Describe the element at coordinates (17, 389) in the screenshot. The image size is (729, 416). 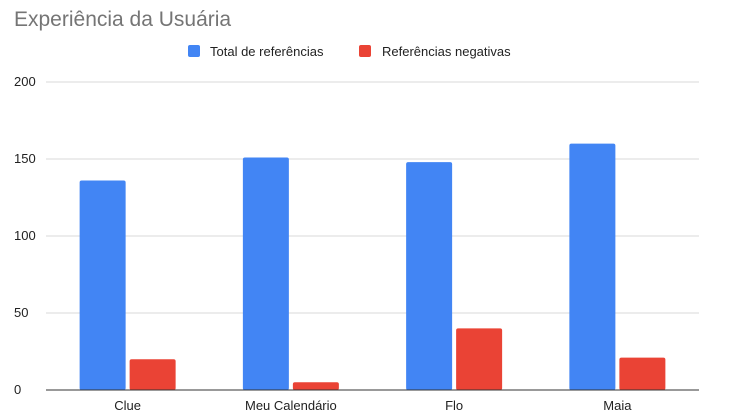
I see `y-tick-label: 0` at that location.